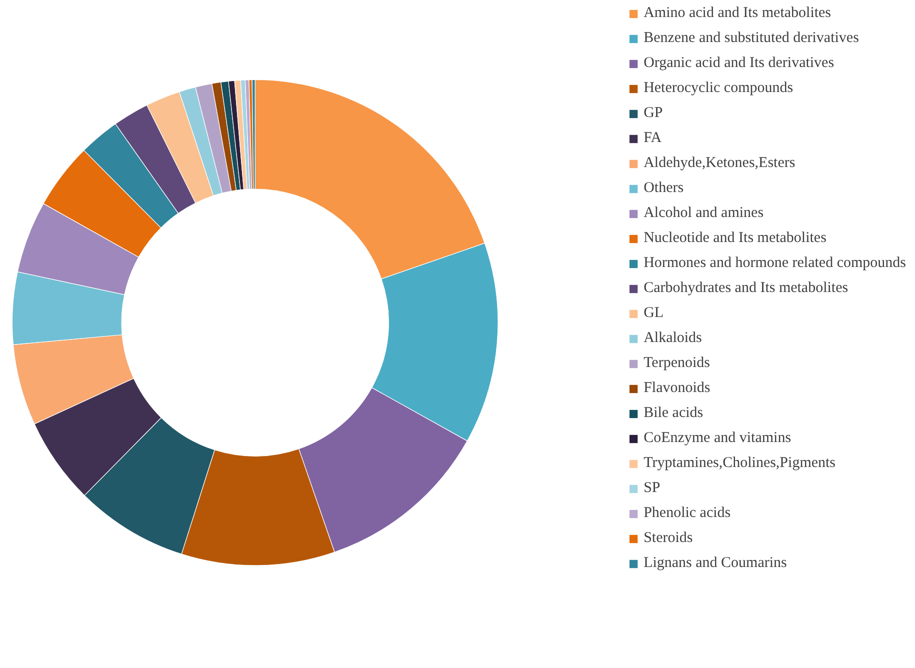 This screenshot has width=915, height=668. Describe the element at coordinates (653, 488) in the screenshot. I see `legend-label: SP` at that location.